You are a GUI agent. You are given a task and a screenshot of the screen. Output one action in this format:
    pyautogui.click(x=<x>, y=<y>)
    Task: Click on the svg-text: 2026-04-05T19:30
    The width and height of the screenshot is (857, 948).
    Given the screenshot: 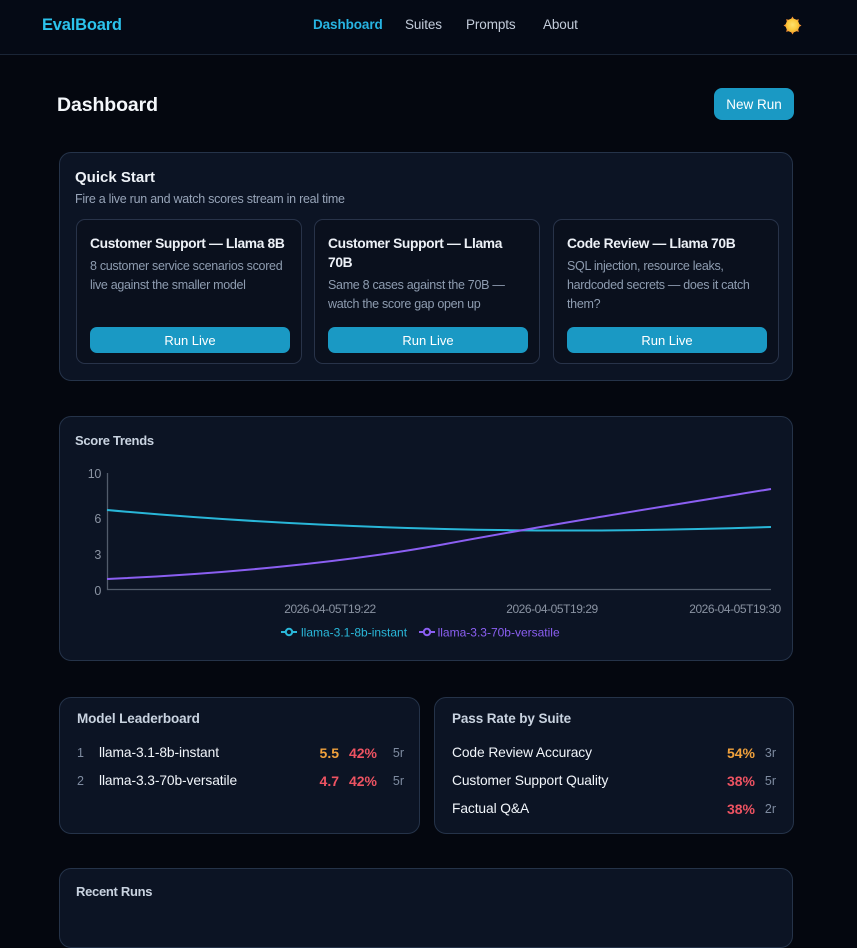 What is the action you would take?
    pyautogui.click(x=735, y=609)
    